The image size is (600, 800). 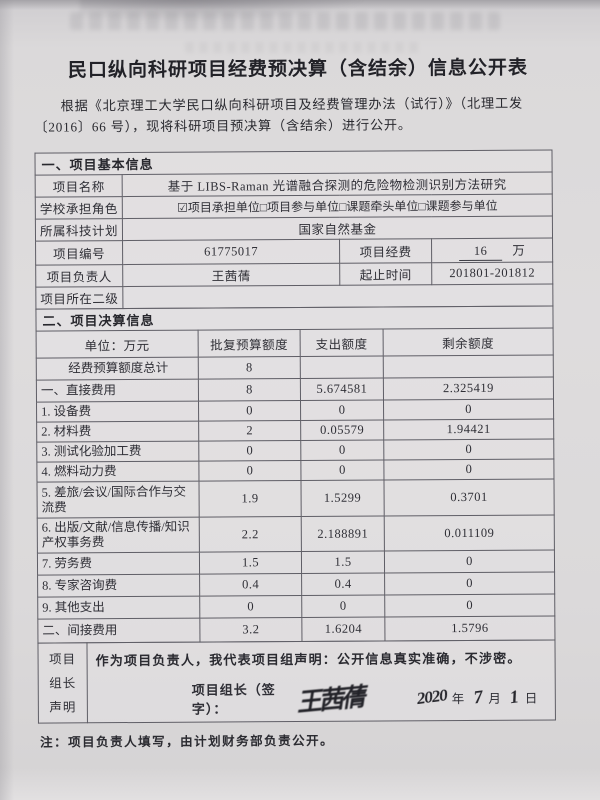 I want to click on remaining-header: 剩余额度, so click(x=468, y=341).